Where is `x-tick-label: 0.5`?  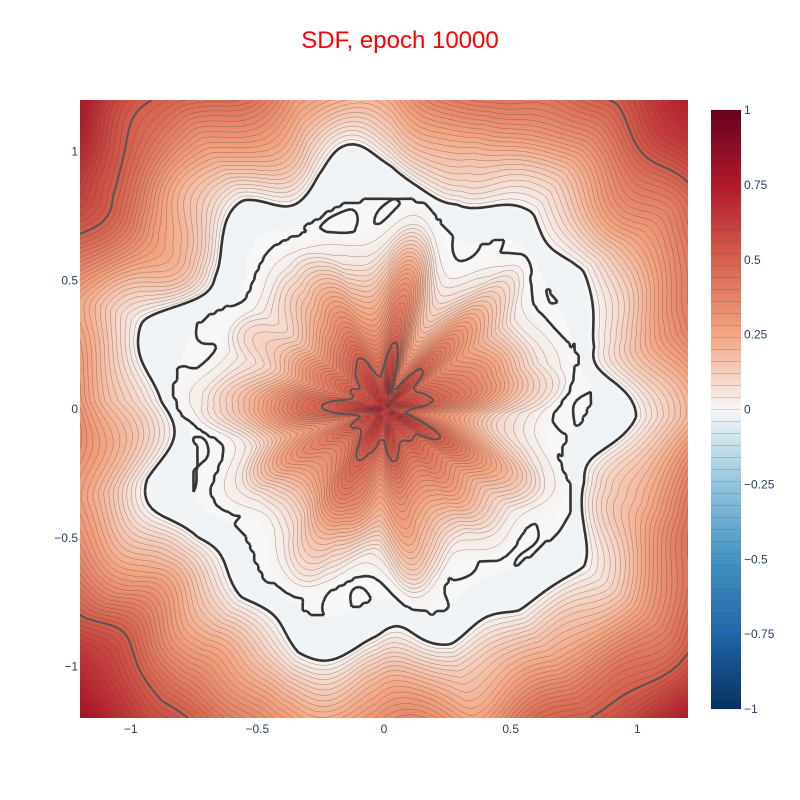 x-tick-label: 0.5 is located at coordinates (510, 729).